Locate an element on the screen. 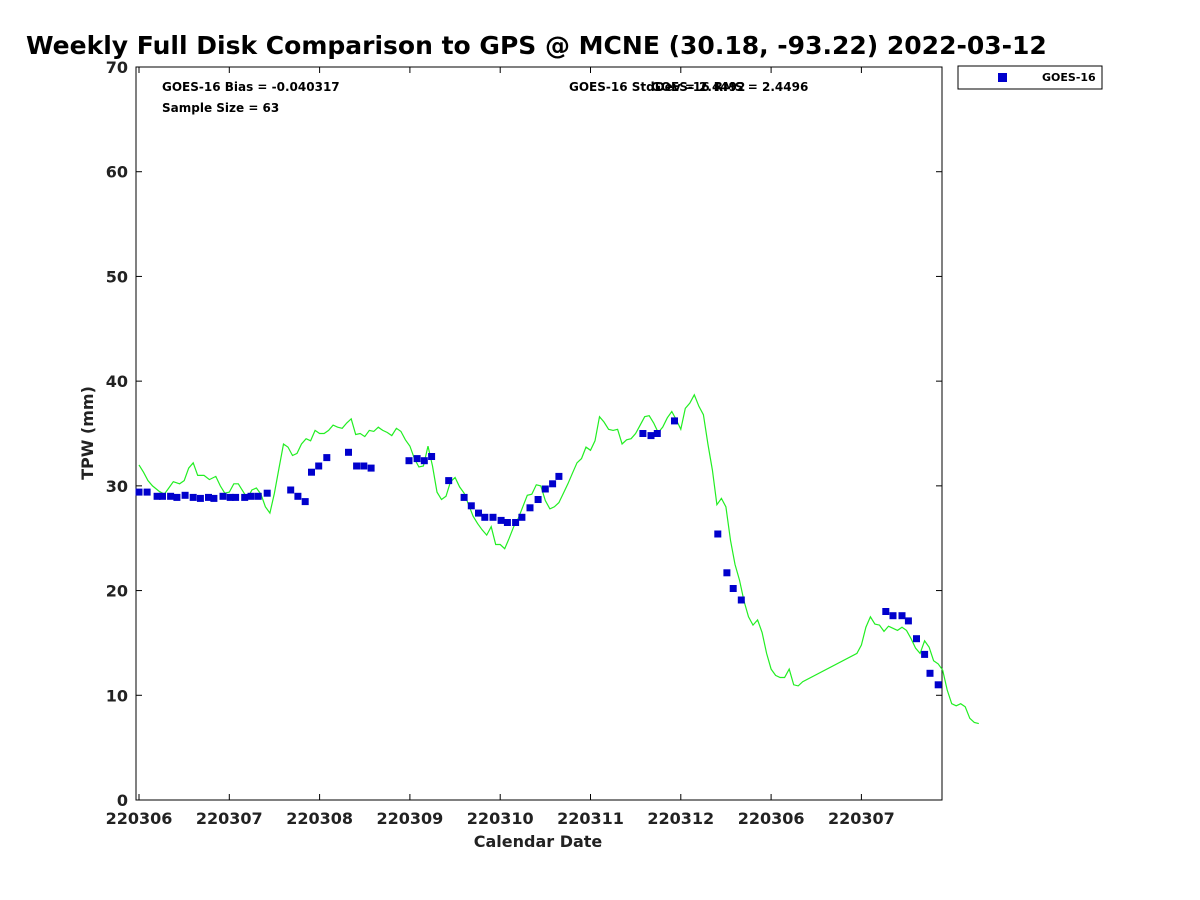 This screenshot has height=900, width=1200. stddev-stat: GOES-16 StdDev = 2.4492 is located at coordinates (657, 87).